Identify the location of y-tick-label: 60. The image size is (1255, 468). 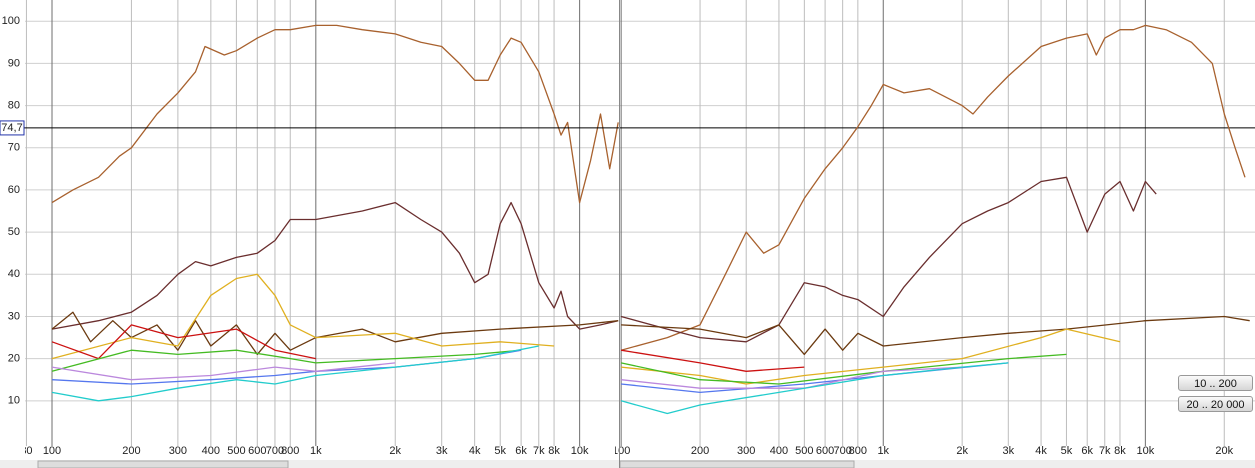
(14, 190).